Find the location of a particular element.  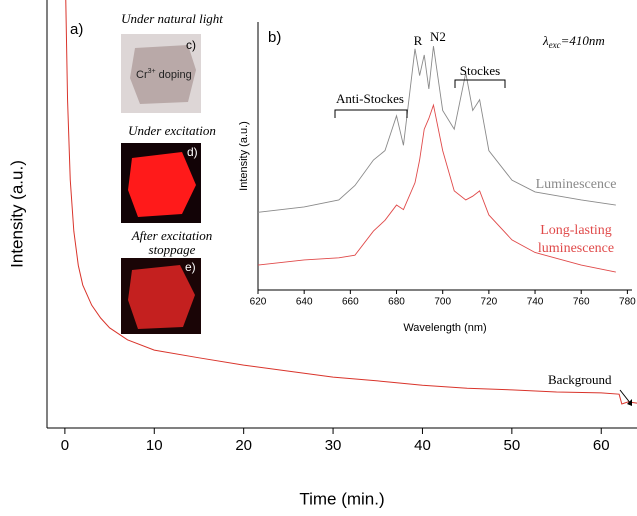

x-tick-label: 40 is located at coordinates (422, 445).